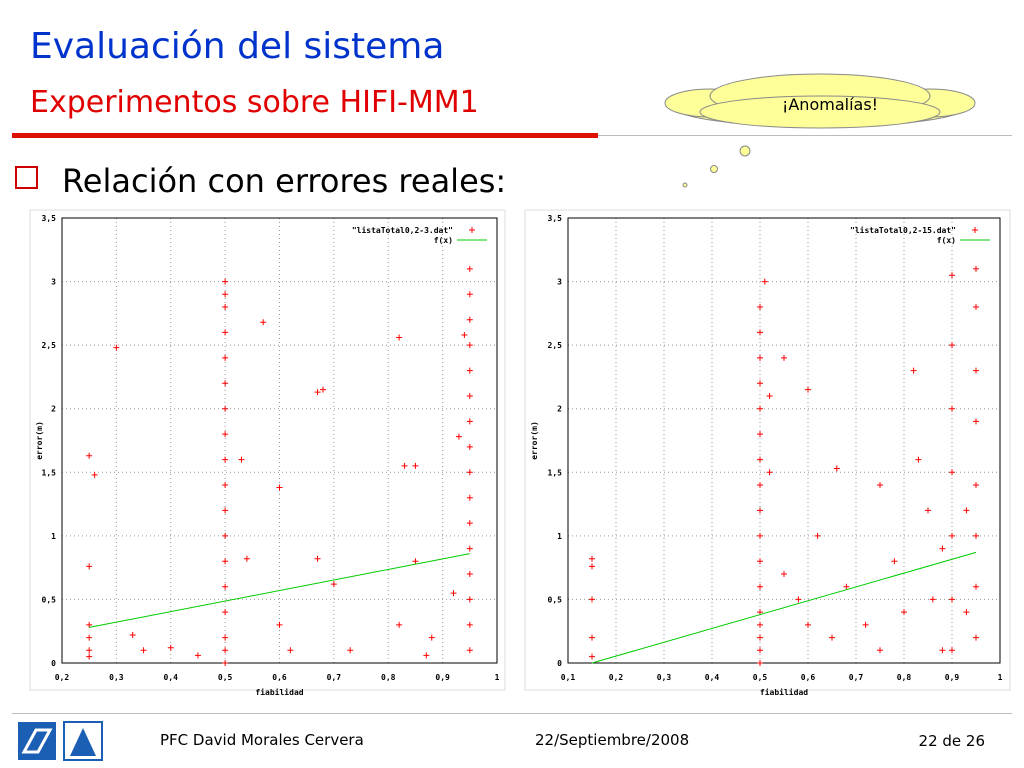 This screenshot has width=1024, height=768. What do you see at coordinates (26, 177) in the screenshot?
I see `bullet-box` at bounding box center [26, 177].